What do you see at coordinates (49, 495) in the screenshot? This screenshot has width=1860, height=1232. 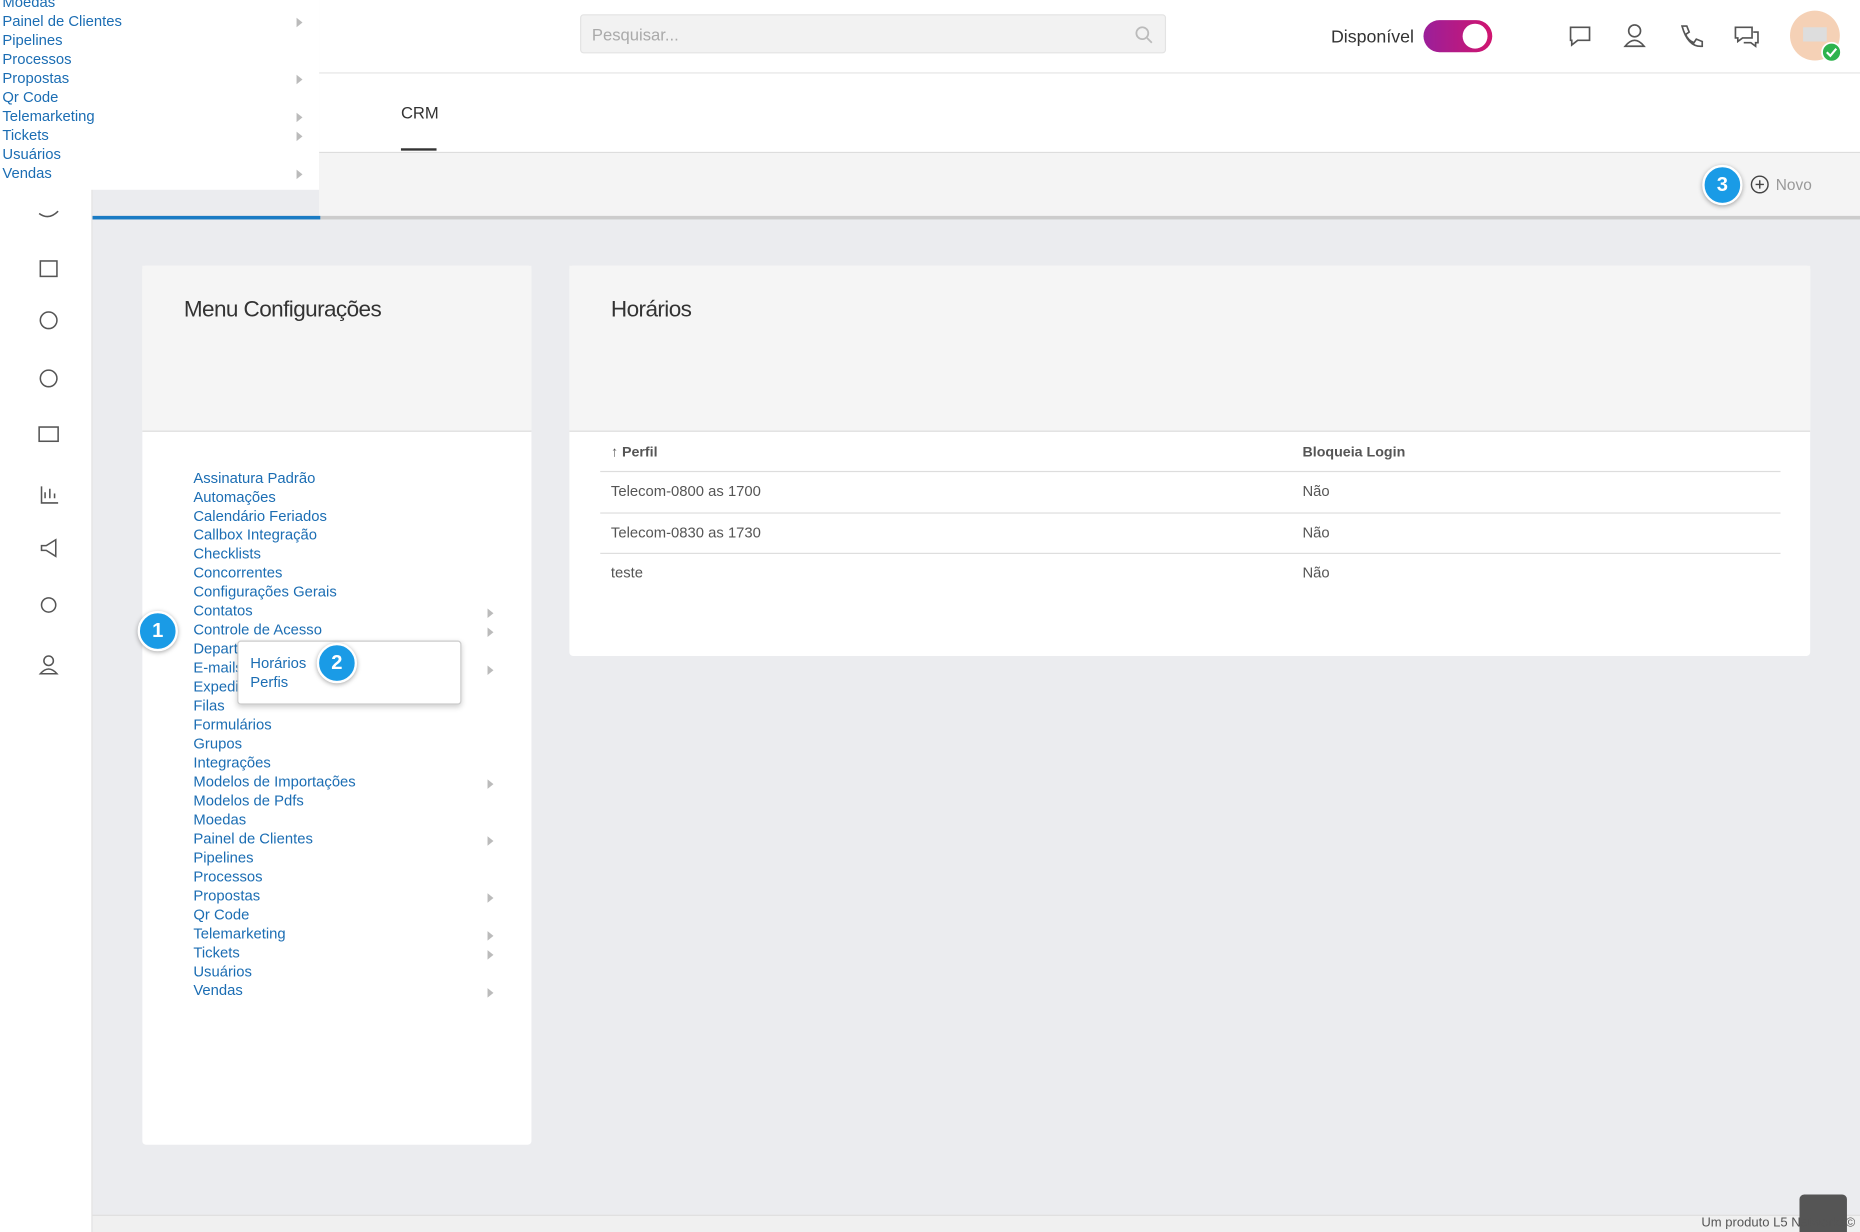 I see `chart-icon` at bounding box center [49, 495].